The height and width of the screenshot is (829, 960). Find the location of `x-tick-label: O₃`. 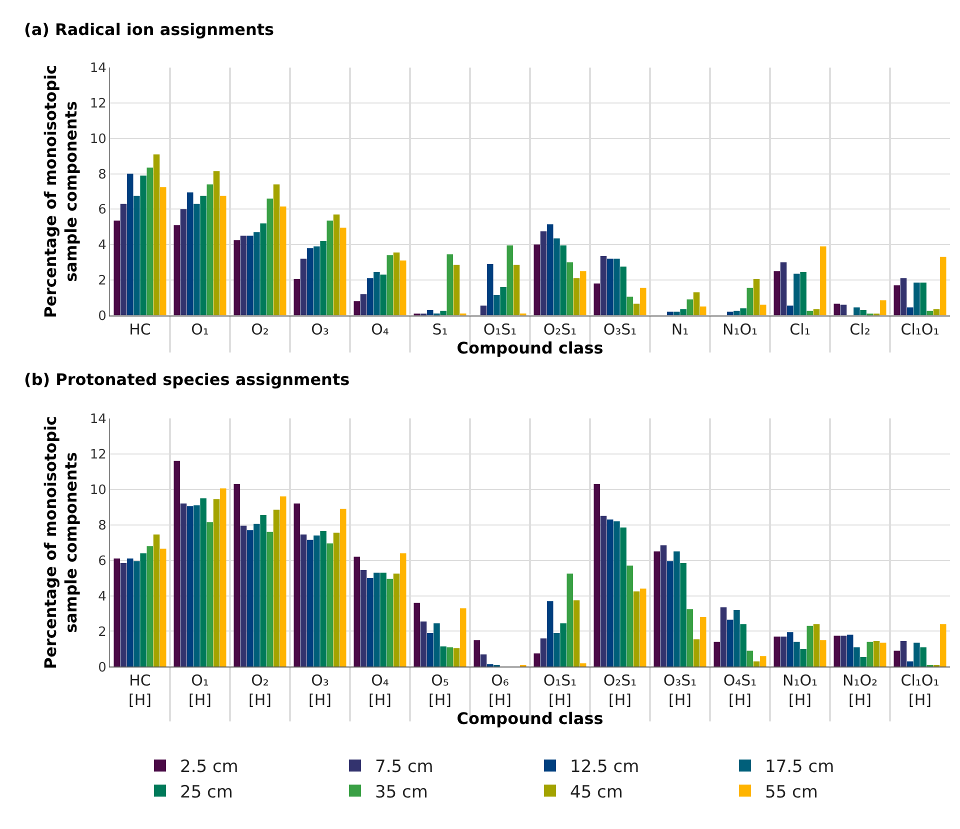

x-tick-label: O₃ is located at coordinates (320, 329).